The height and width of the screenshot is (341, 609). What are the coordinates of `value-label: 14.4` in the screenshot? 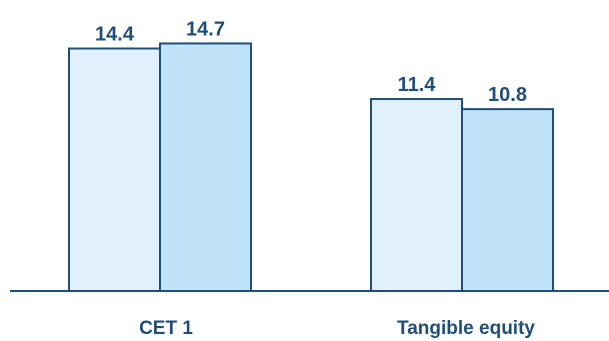 It's located at (115, 35).